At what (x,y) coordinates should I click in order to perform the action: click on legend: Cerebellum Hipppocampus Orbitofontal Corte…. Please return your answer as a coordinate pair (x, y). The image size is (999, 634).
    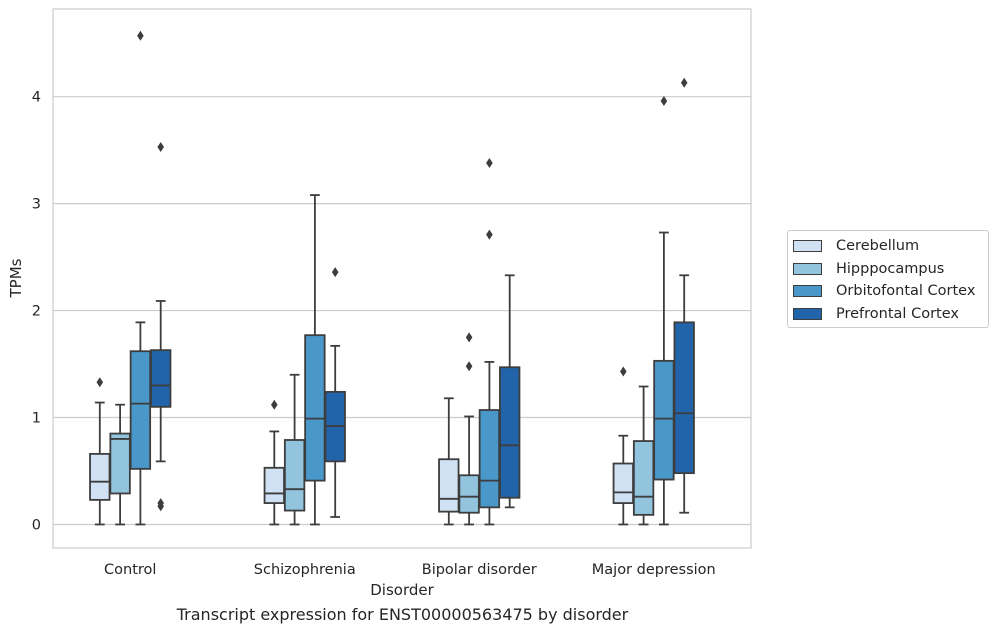
    Looking at the image, I should click on (888, 279).